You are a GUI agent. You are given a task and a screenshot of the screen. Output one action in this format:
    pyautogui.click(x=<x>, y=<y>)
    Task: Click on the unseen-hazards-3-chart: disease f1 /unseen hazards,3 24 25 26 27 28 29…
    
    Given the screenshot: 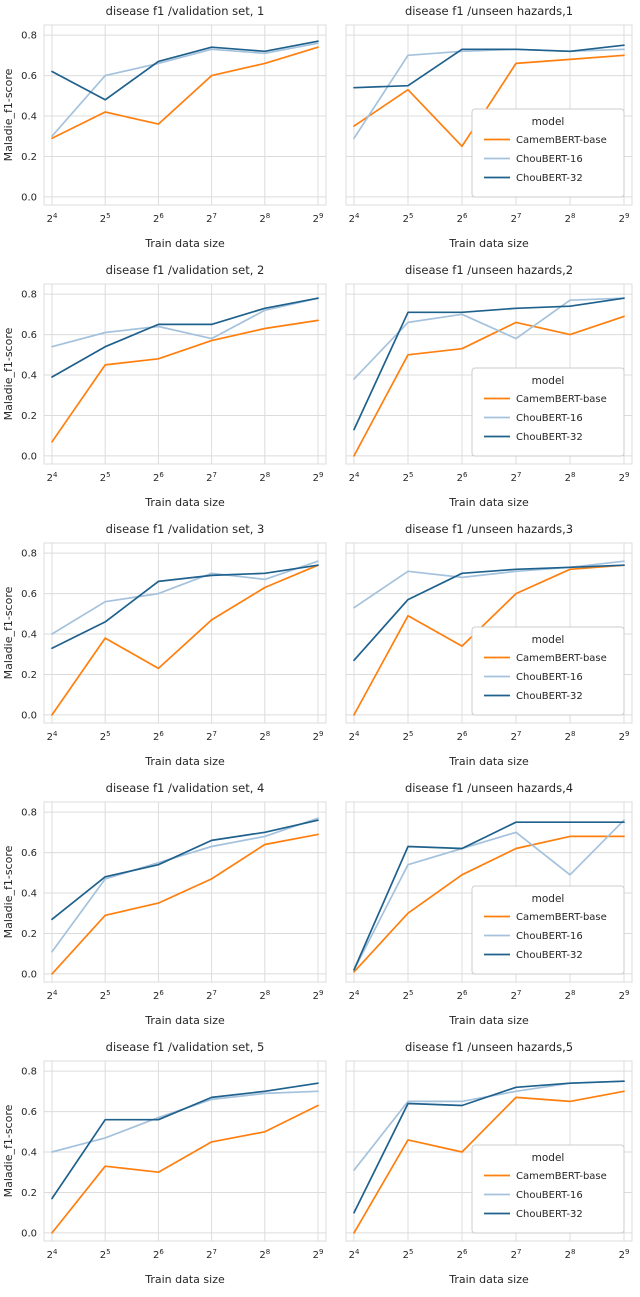 What is the action you would take?
    pyautogui.click(x=489, y=645)
    